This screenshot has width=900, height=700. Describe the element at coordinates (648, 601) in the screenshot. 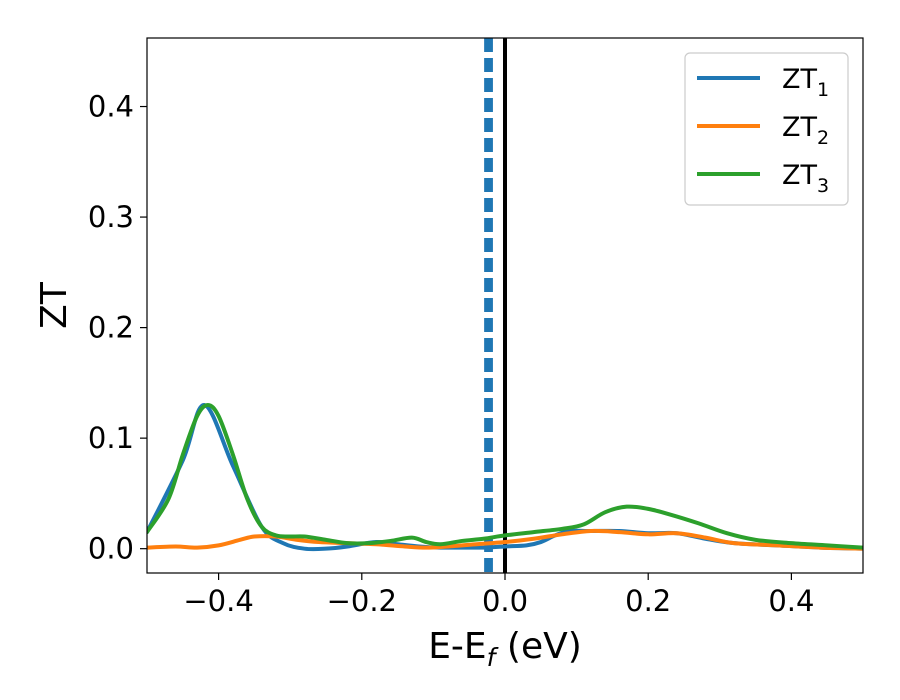

I see `x-tick-label: 0.2` at that location.